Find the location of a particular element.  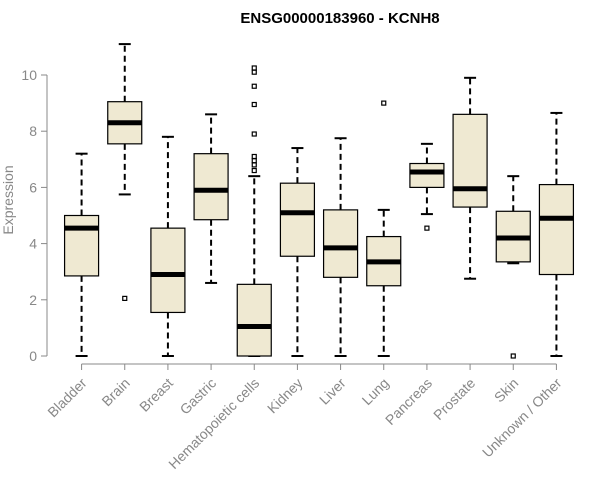

box-gastric is located at coordinates (211, 187).